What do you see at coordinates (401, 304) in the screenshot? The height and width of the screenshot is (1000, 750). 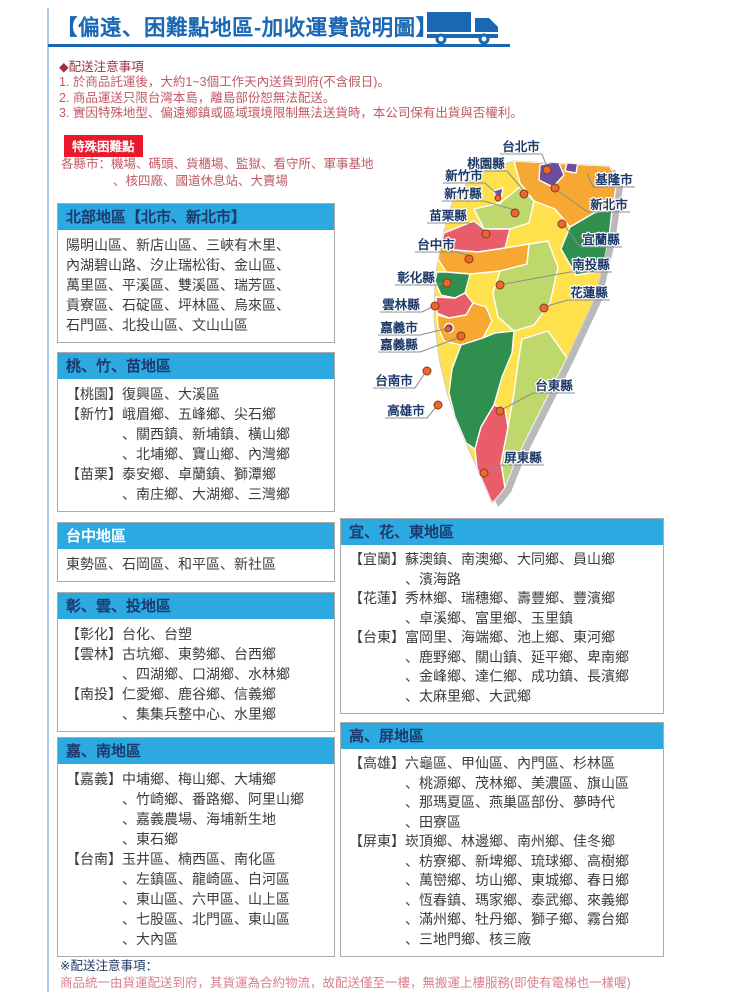 I see `map-label-yunlin: 雲林縣` at bounding box center [401, 304].